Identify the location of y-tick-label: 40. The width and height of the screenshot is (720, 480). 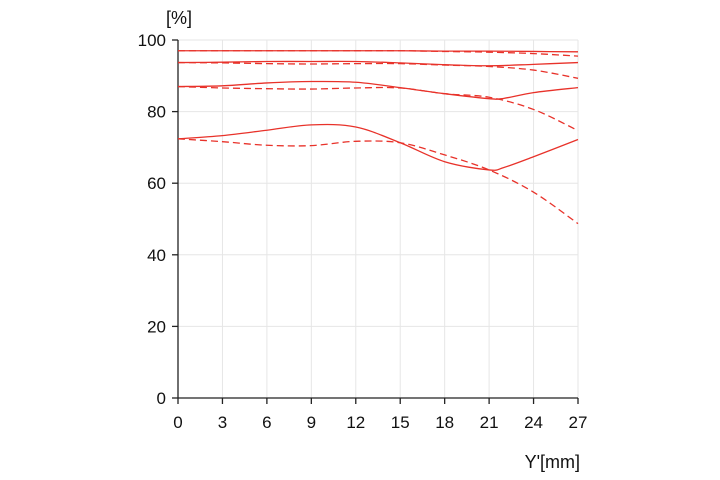
(156, 255).